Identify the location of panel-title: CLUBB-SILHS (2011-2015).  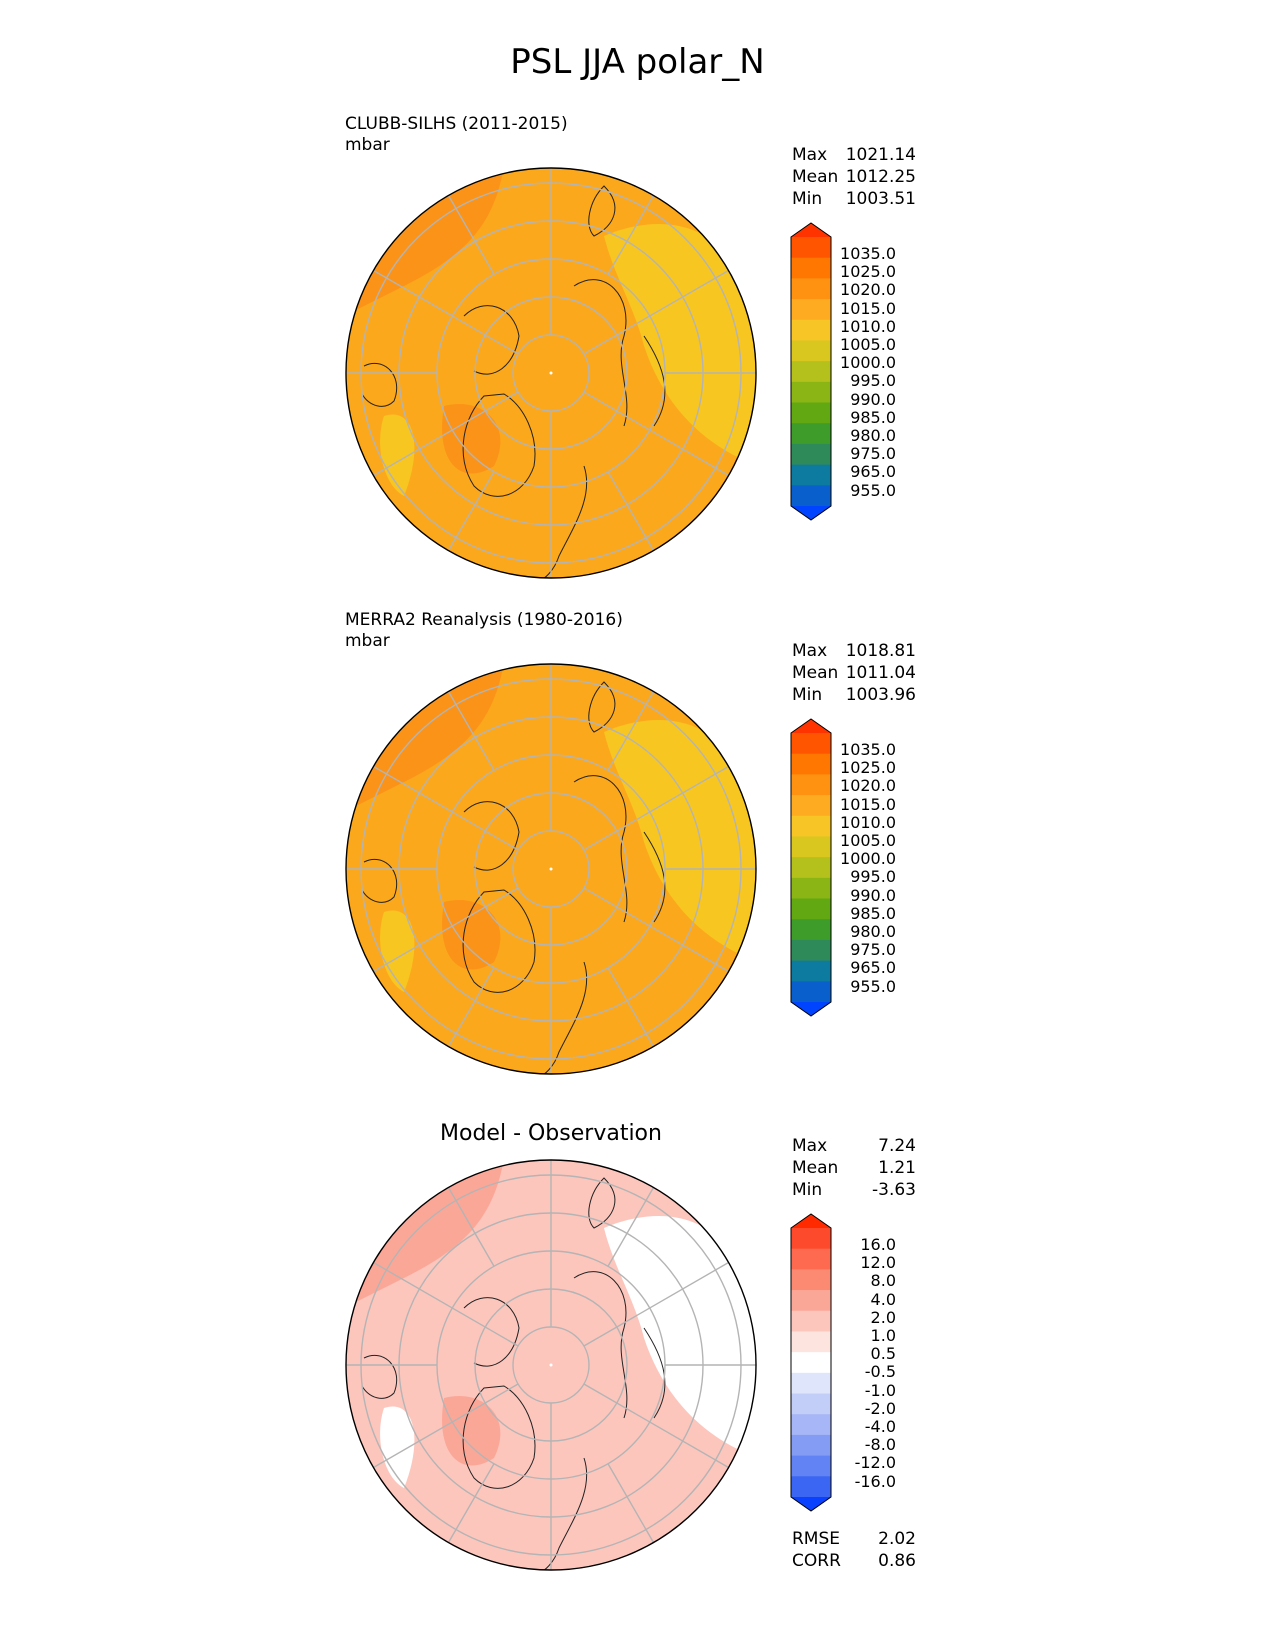
(456, 124).